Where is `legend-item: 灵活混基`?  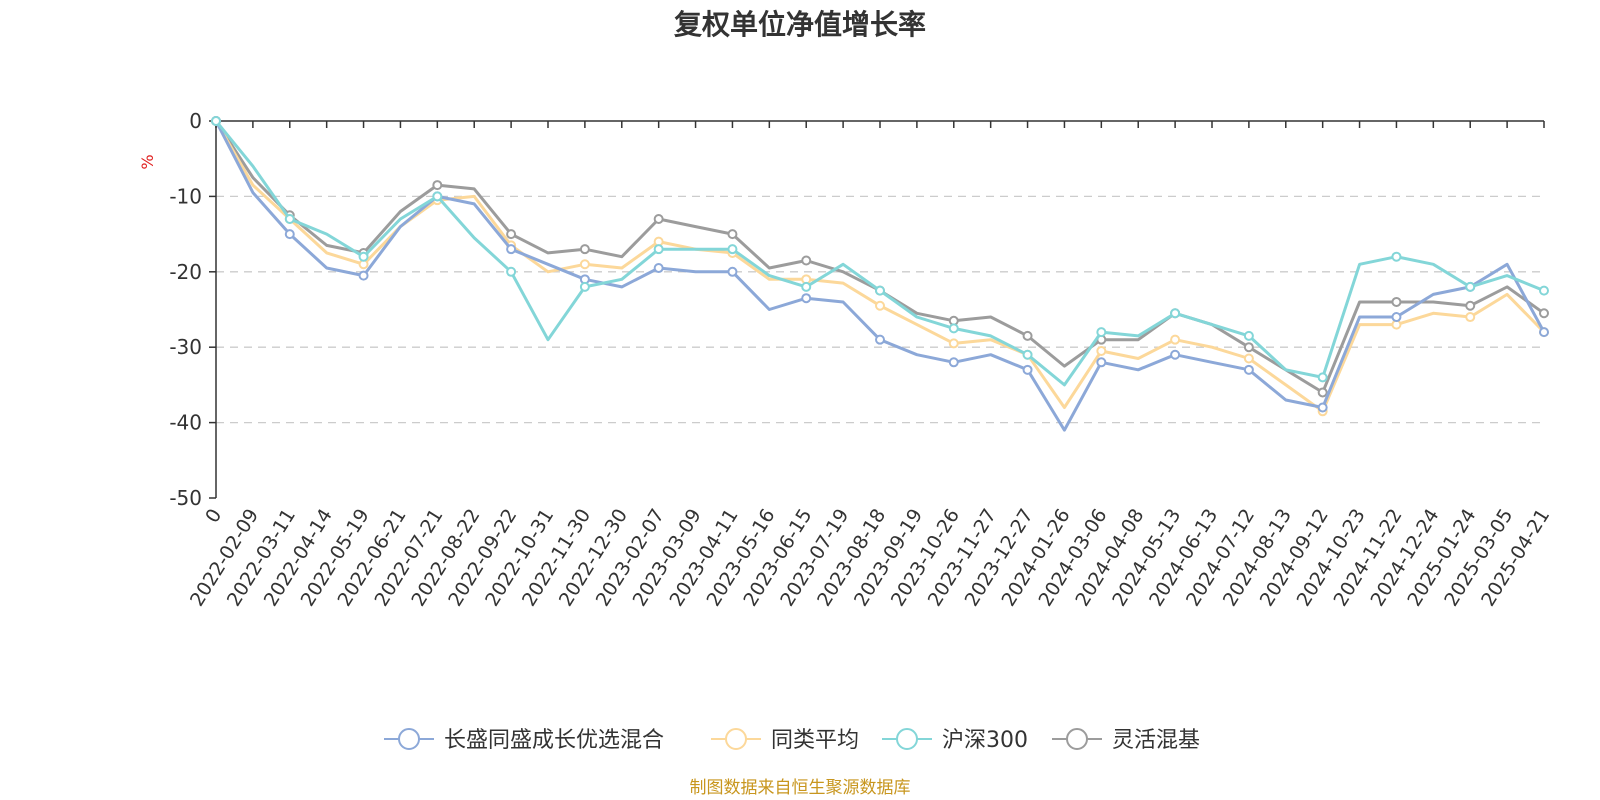
legend-item: 灵活混基 is located at coordinates (1126, 740).